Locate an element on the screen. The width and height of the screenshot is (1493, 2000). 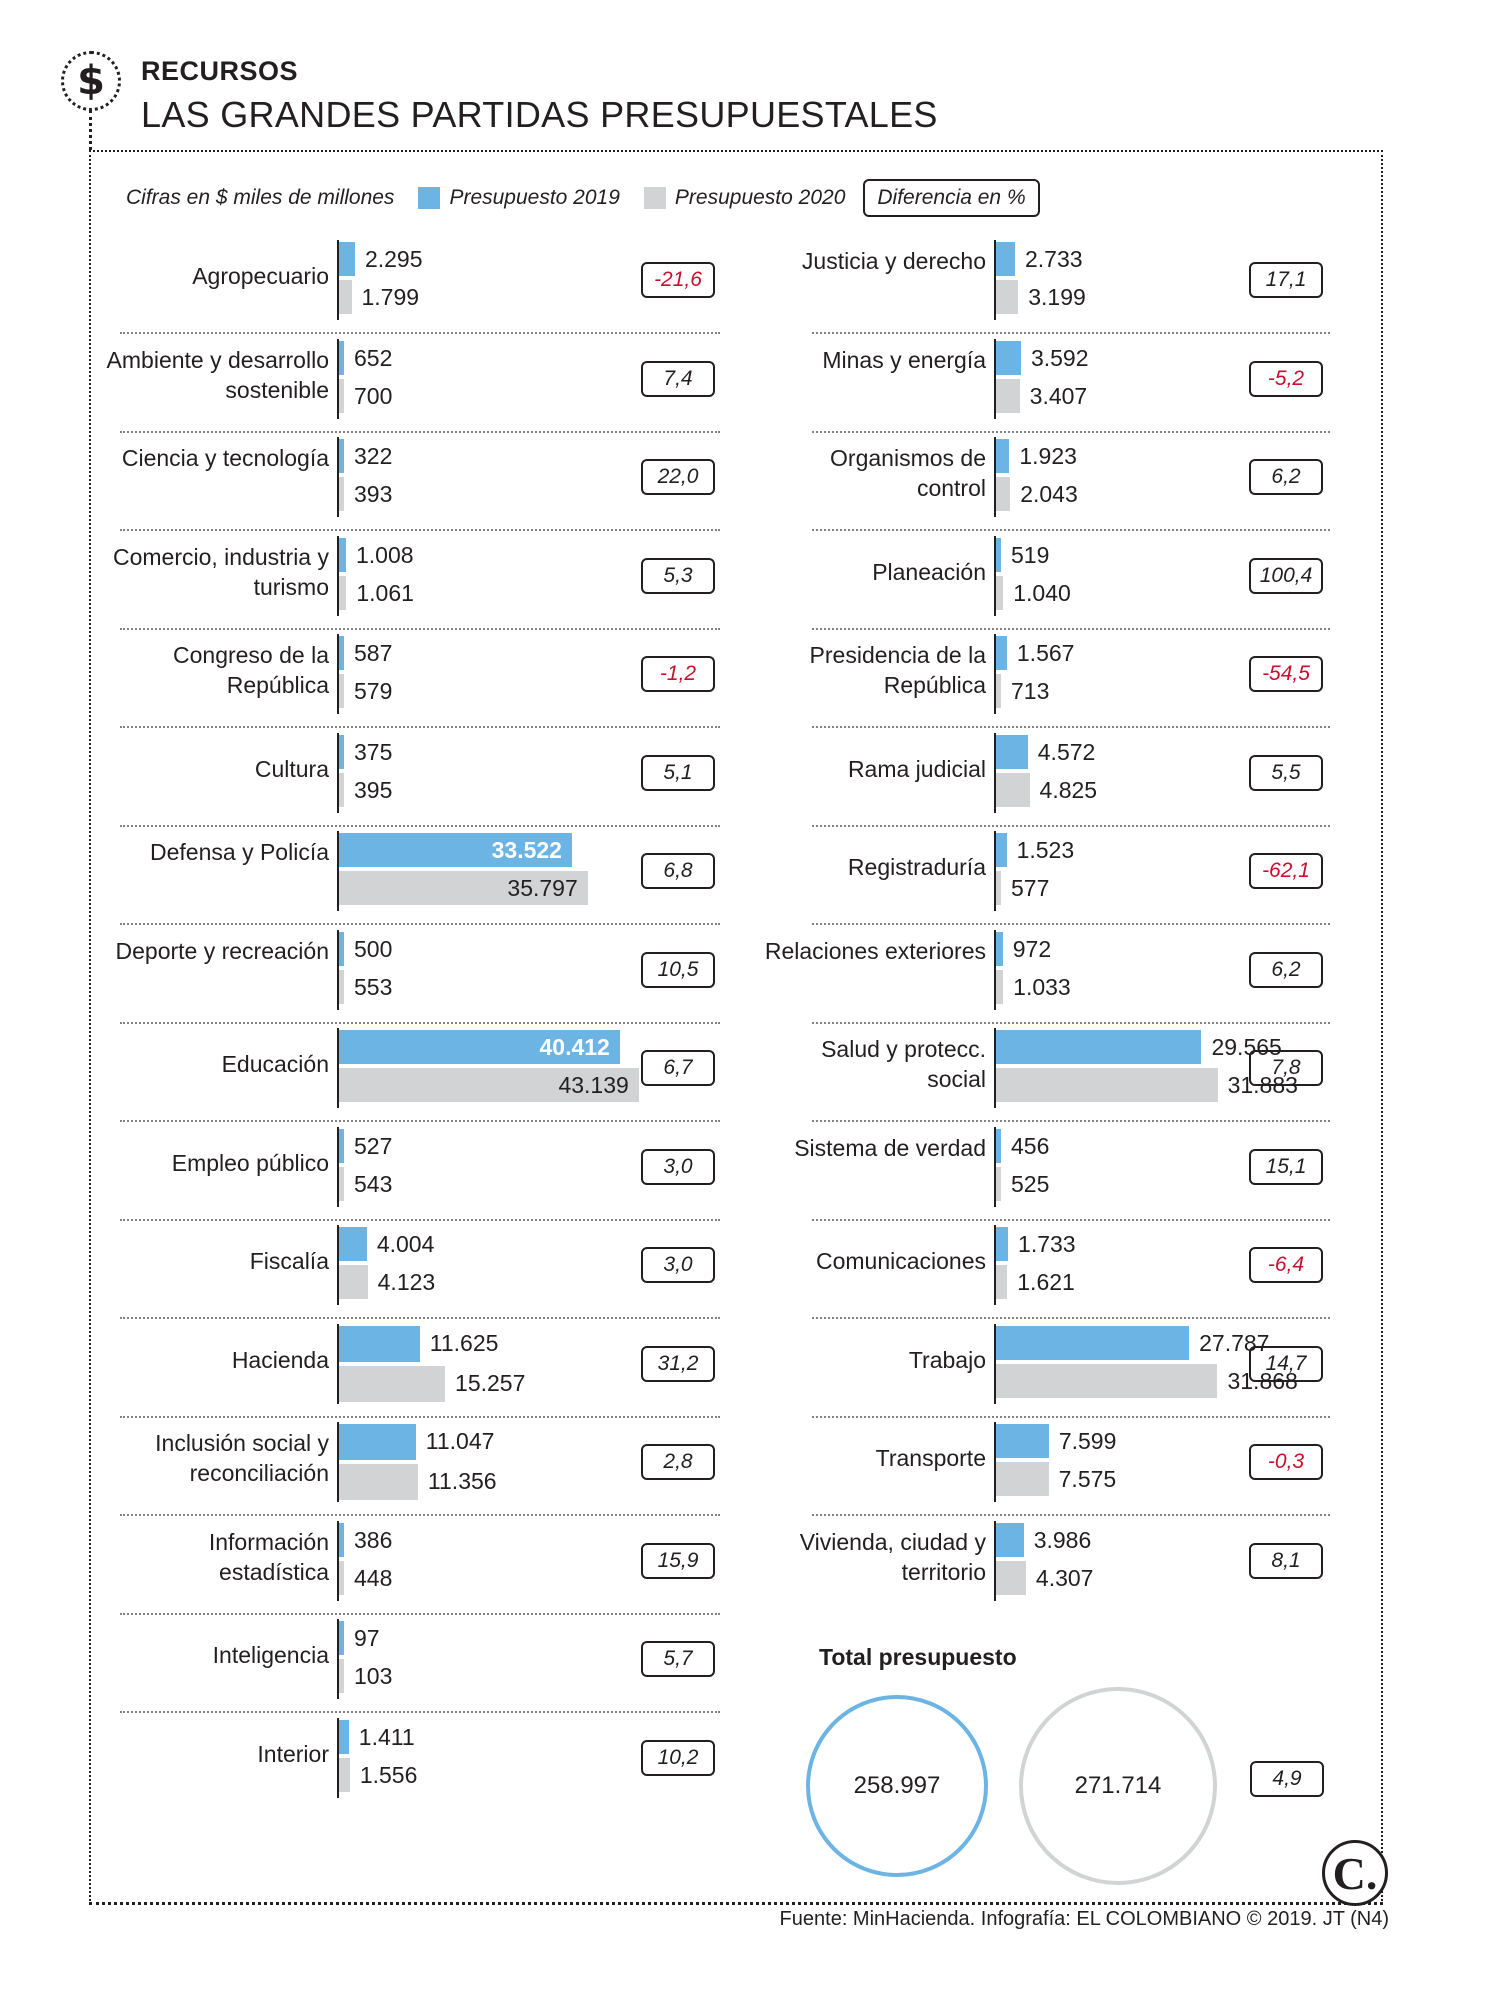
difference-badge: 7,8 is located at coordinates (1286, 1068).